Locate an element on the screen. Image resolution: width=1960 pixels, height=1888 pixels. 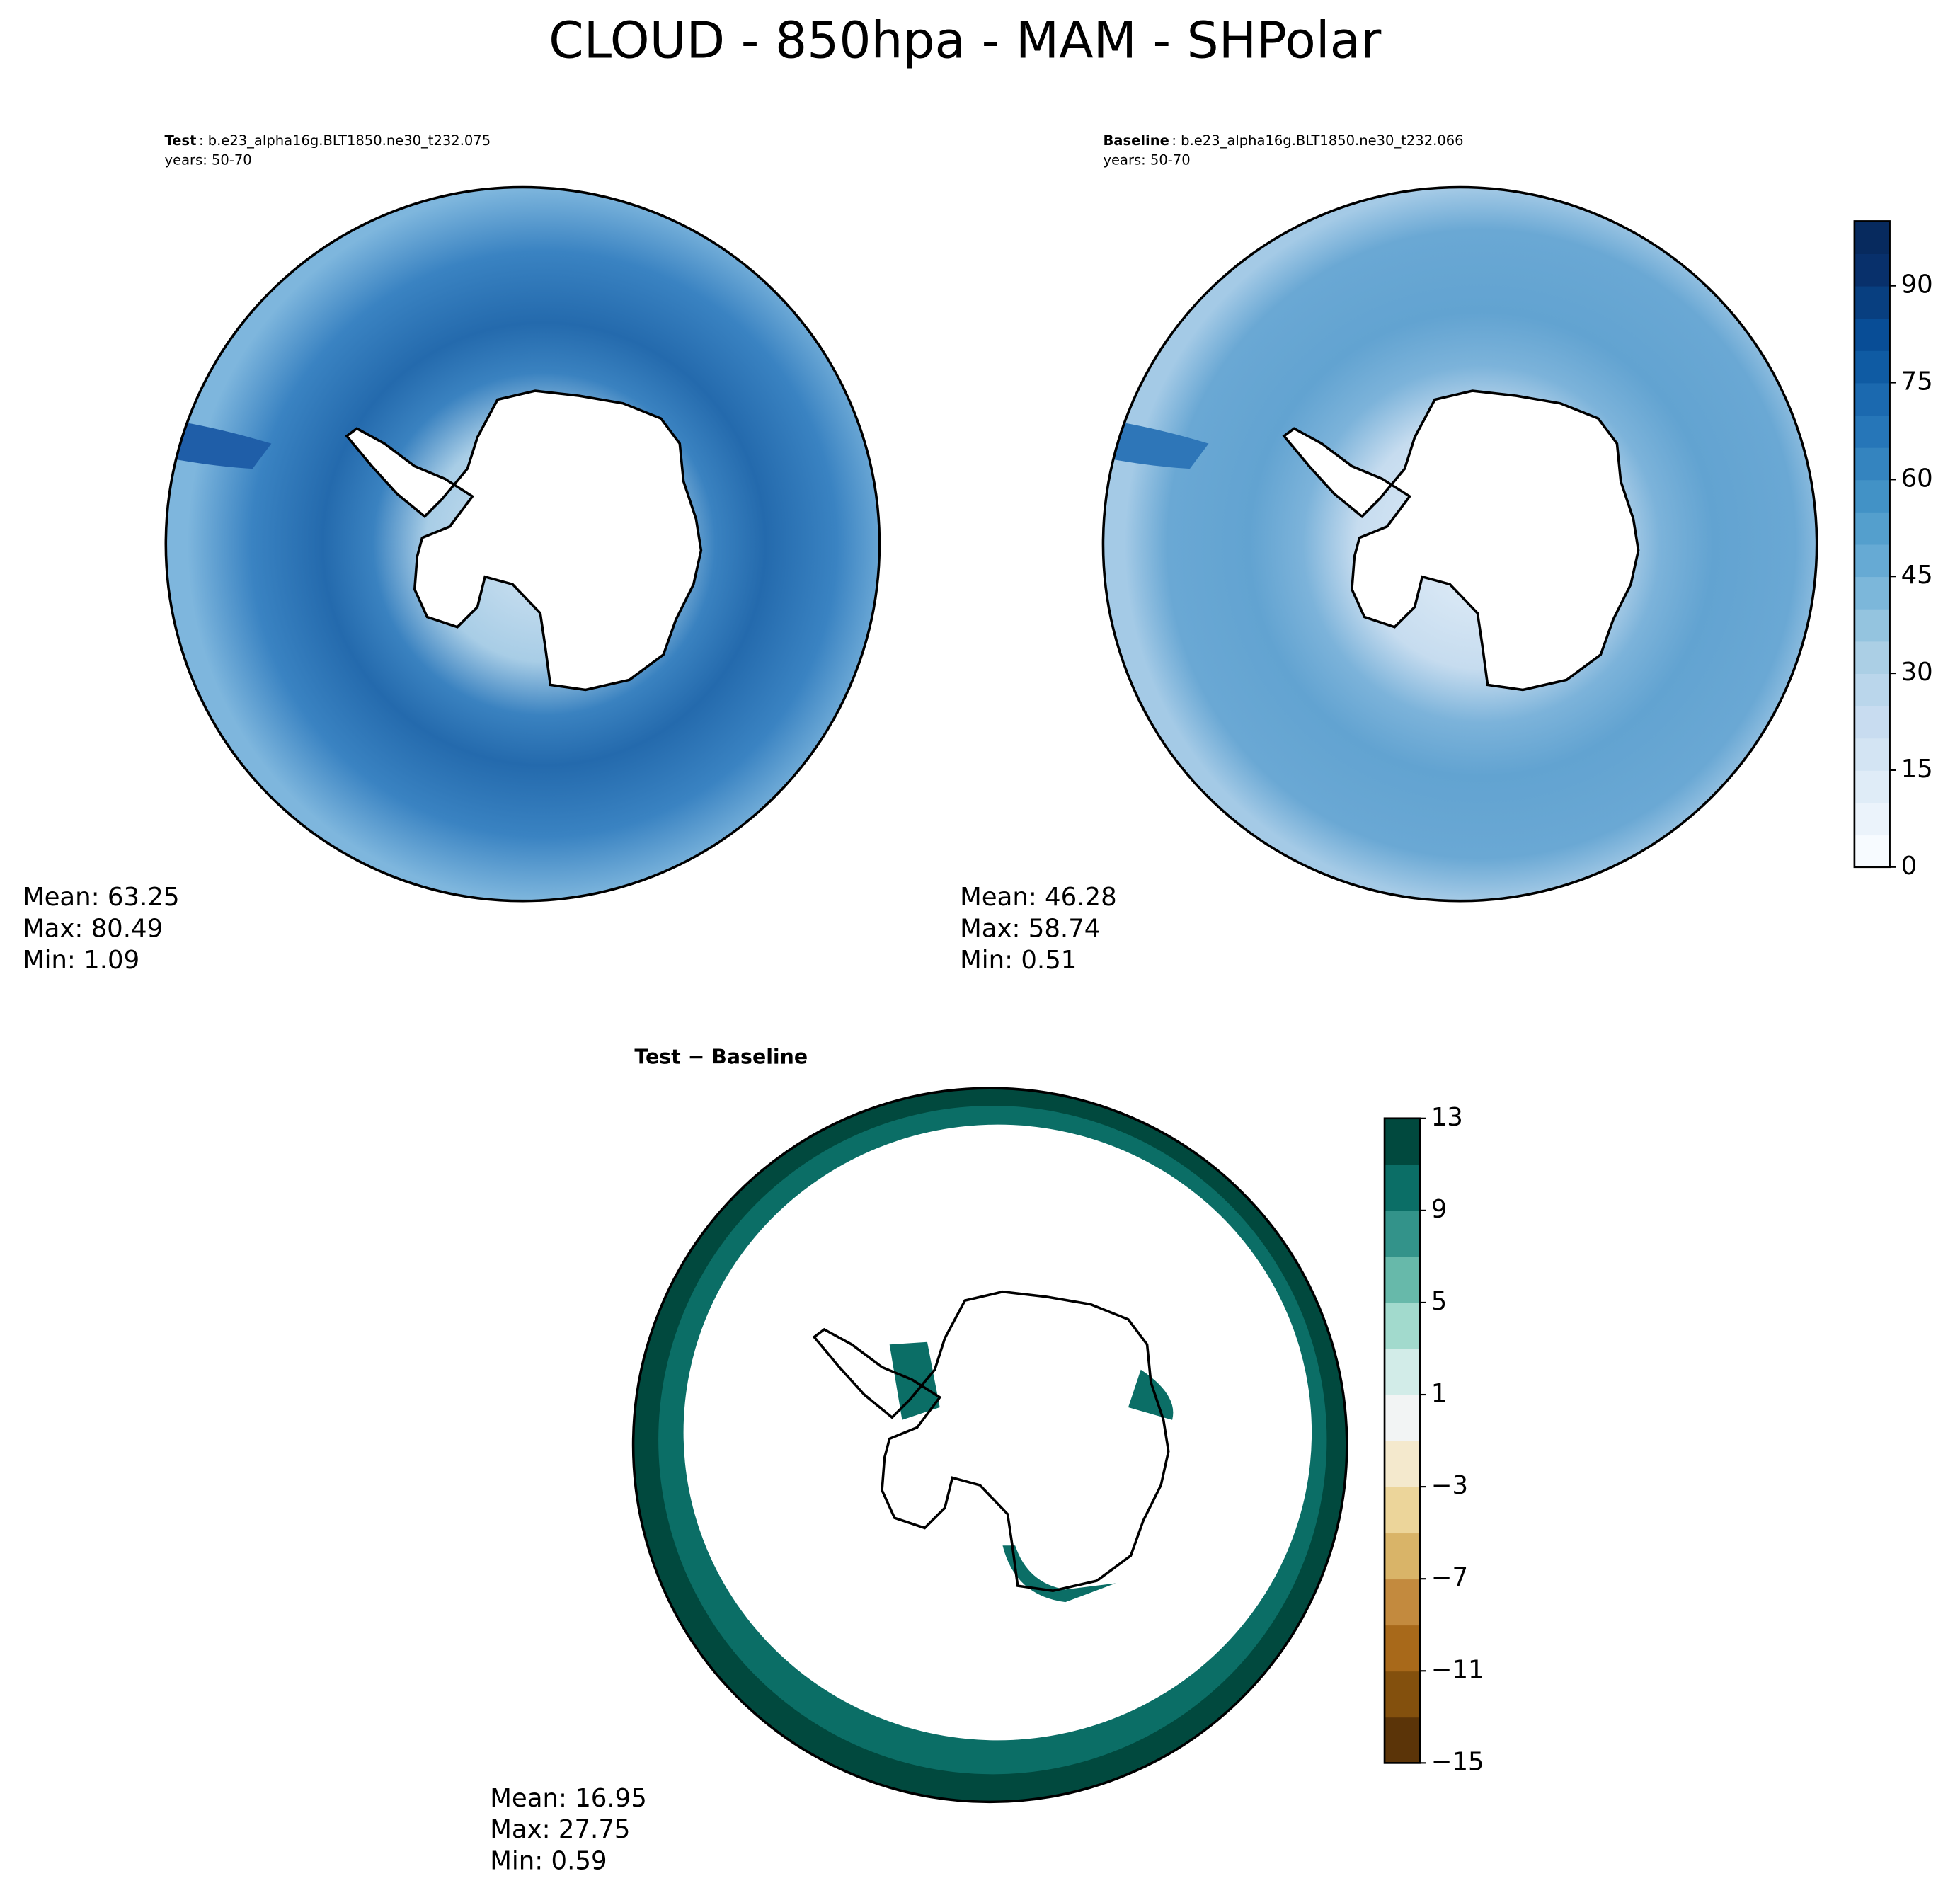
stat: Mean: 46.28 is located at coordinates (1038, 898).